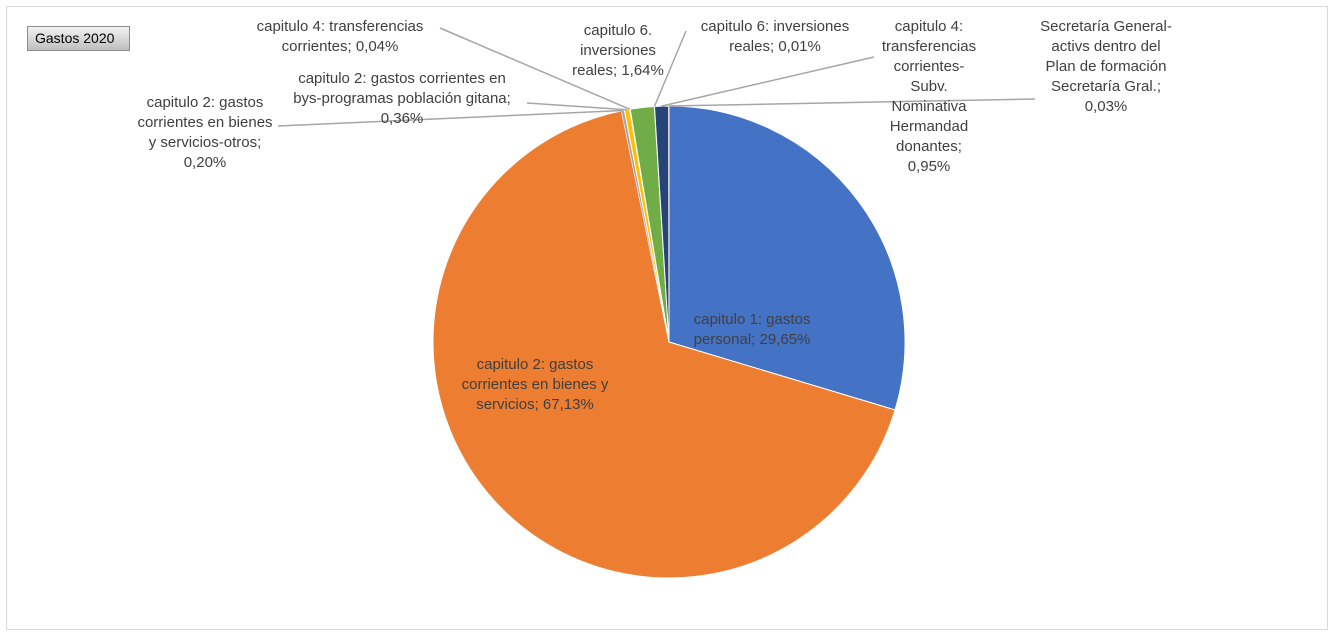 The image size is (1337, 637). What do you see at coordinates (618, 70) in the screenshot?
I see `slice-label-line: reales; 1,64%` at bounding box center [618, 70].